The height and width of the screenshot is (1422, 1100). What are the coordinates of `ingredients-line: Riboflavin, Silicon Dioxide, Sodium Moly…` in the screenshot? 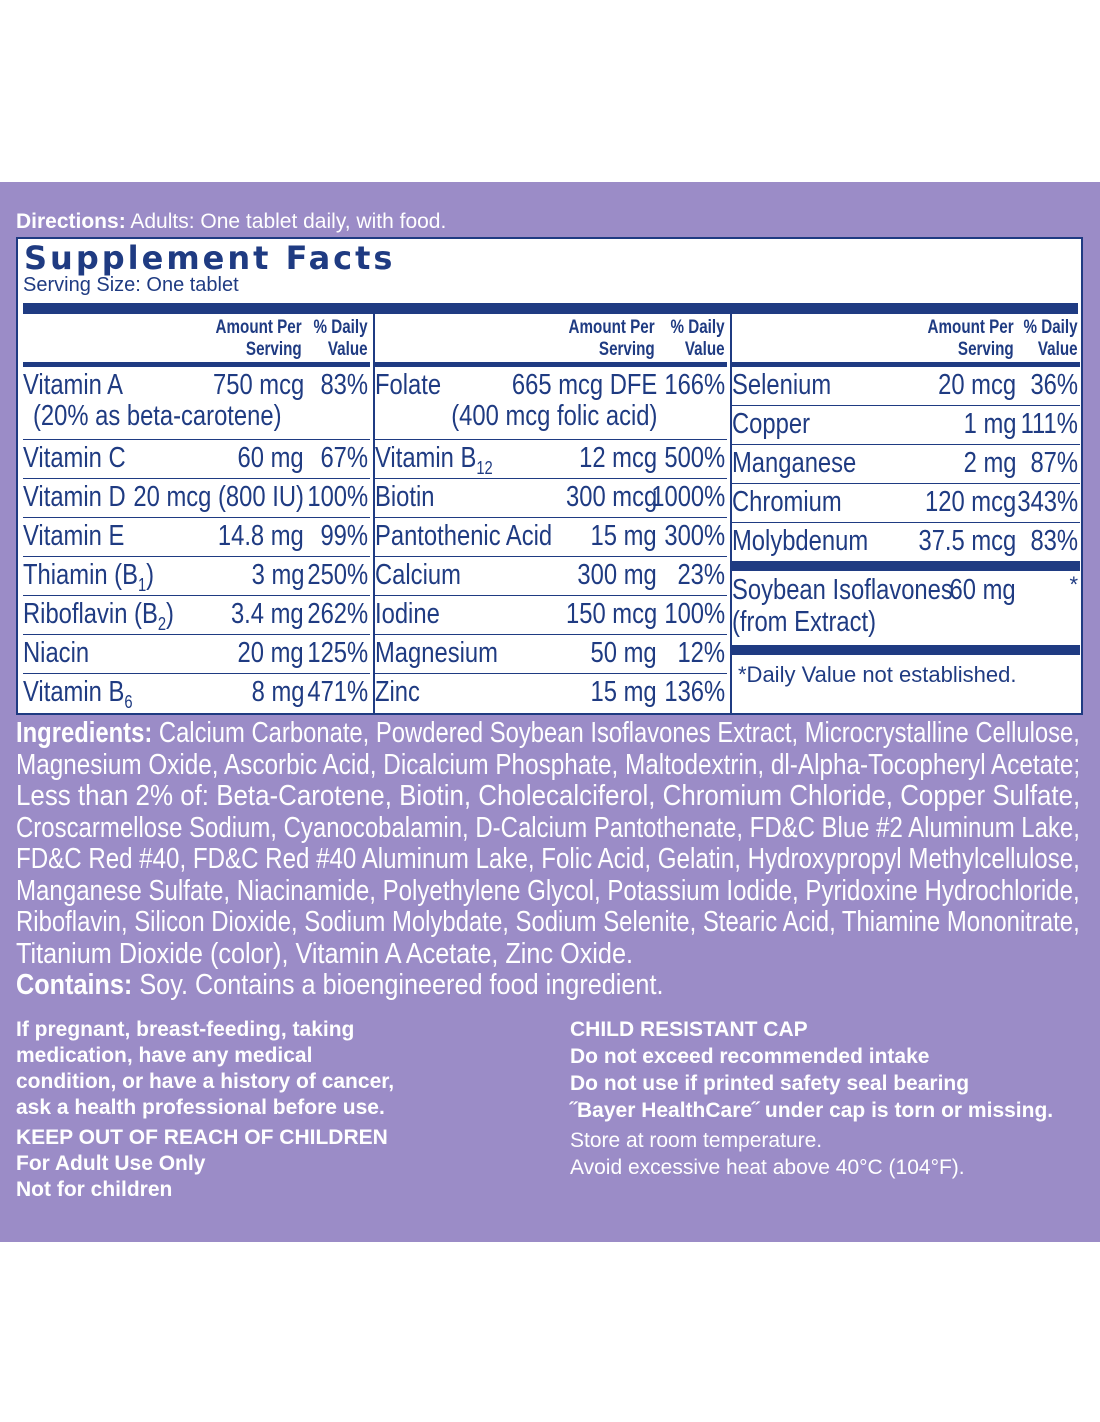 It's located at (548, 922).